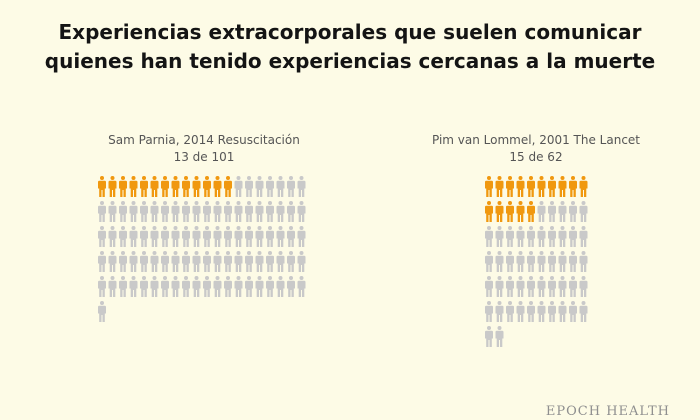 This screenshot has height=420, width=700. Describe the element at coordinates (204, 140) in the screenshot. I see `study-label: Sam Parnia, 2014 Resuscitación` at that location.